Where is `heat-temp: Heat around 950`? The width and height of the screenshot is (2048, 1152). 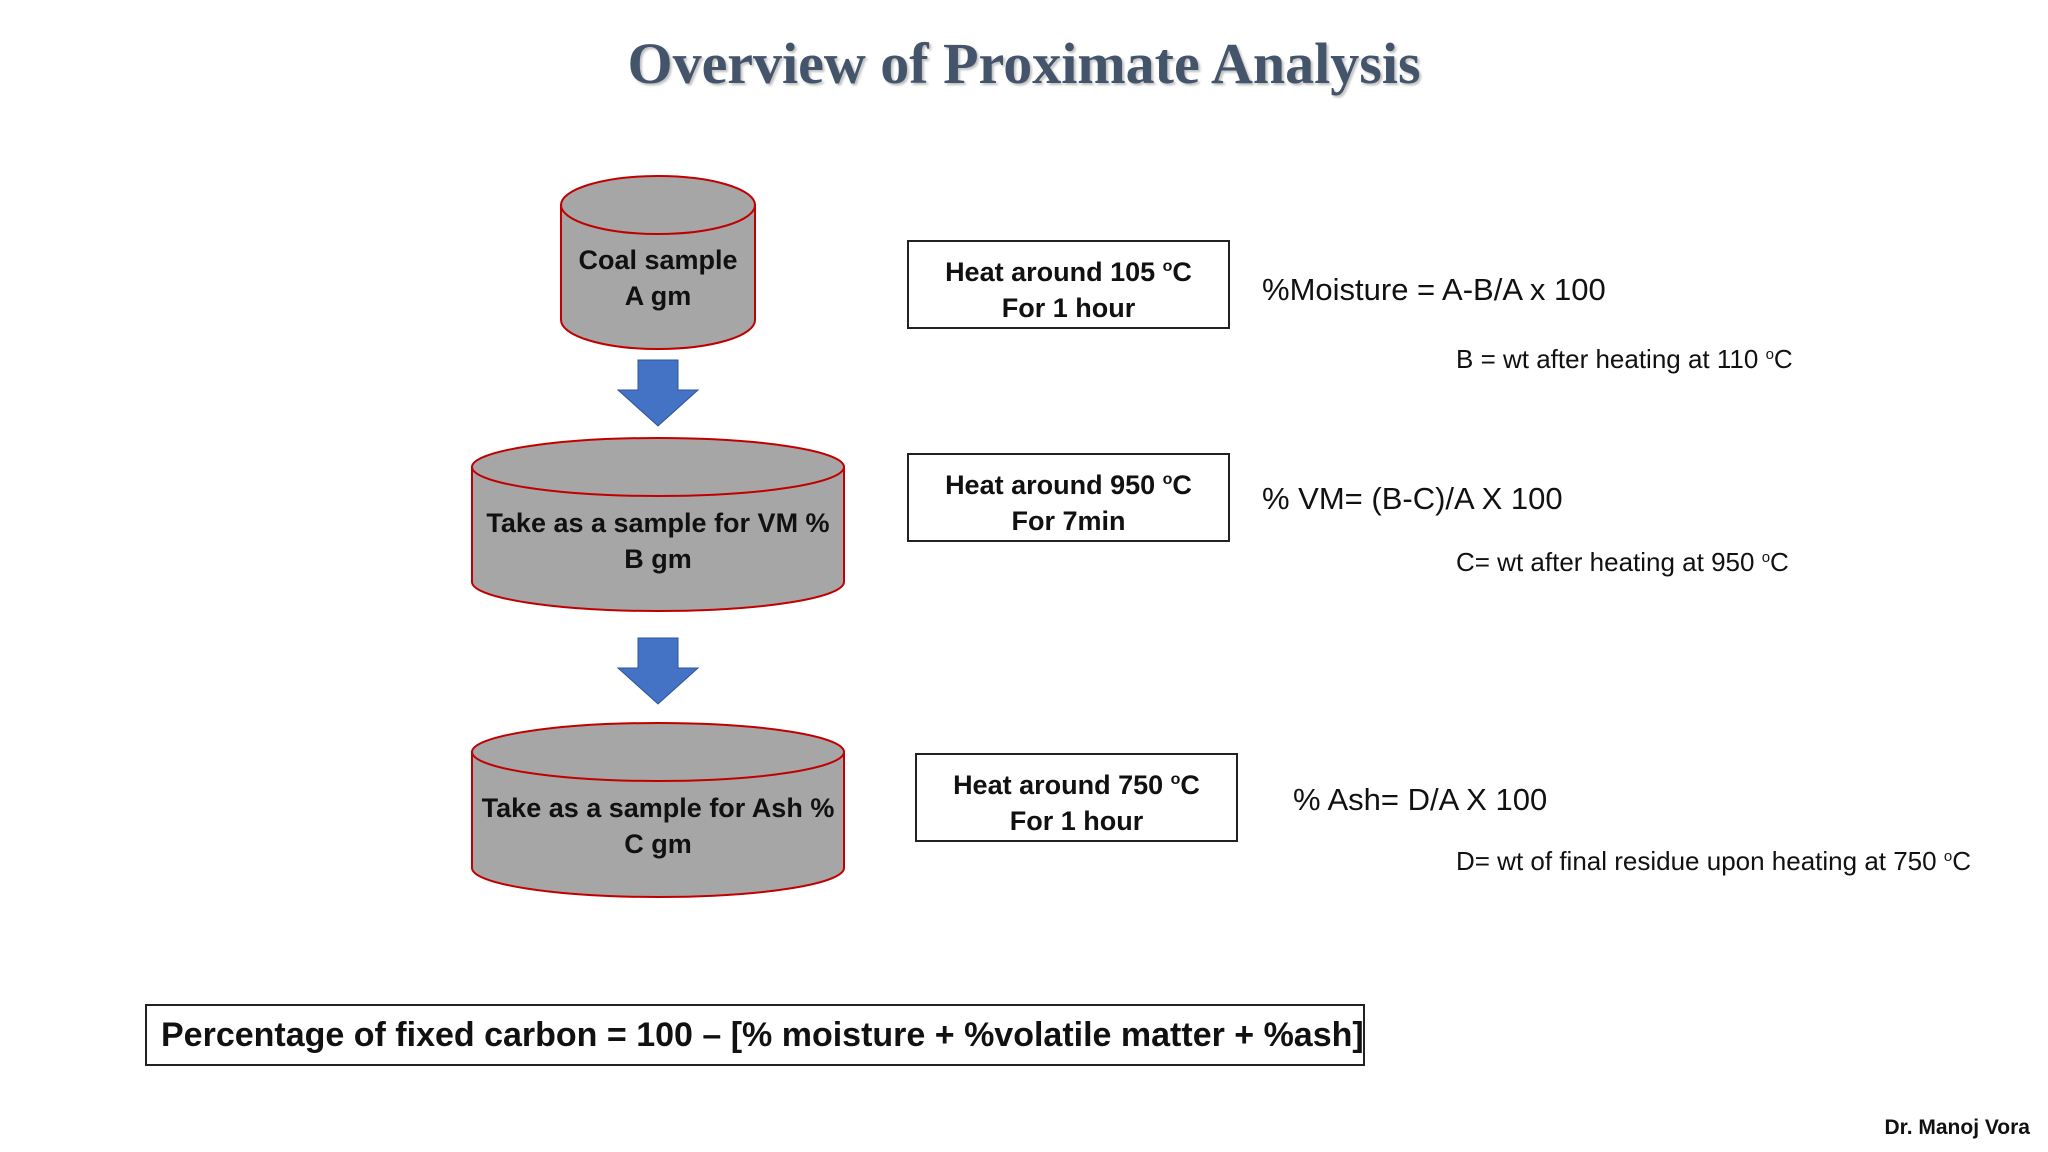
heat-temp: Heat around 950 is located at coordinates (1054, 485).